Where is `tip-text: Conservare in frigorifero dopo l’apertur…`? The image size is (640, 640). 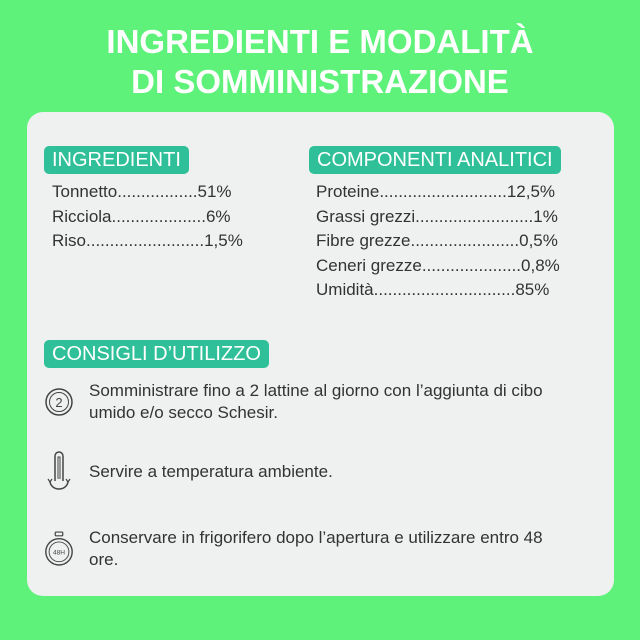 tip-text: Conservare in frigorifero dopo l’apertur… is located at coordinates (316, 548).